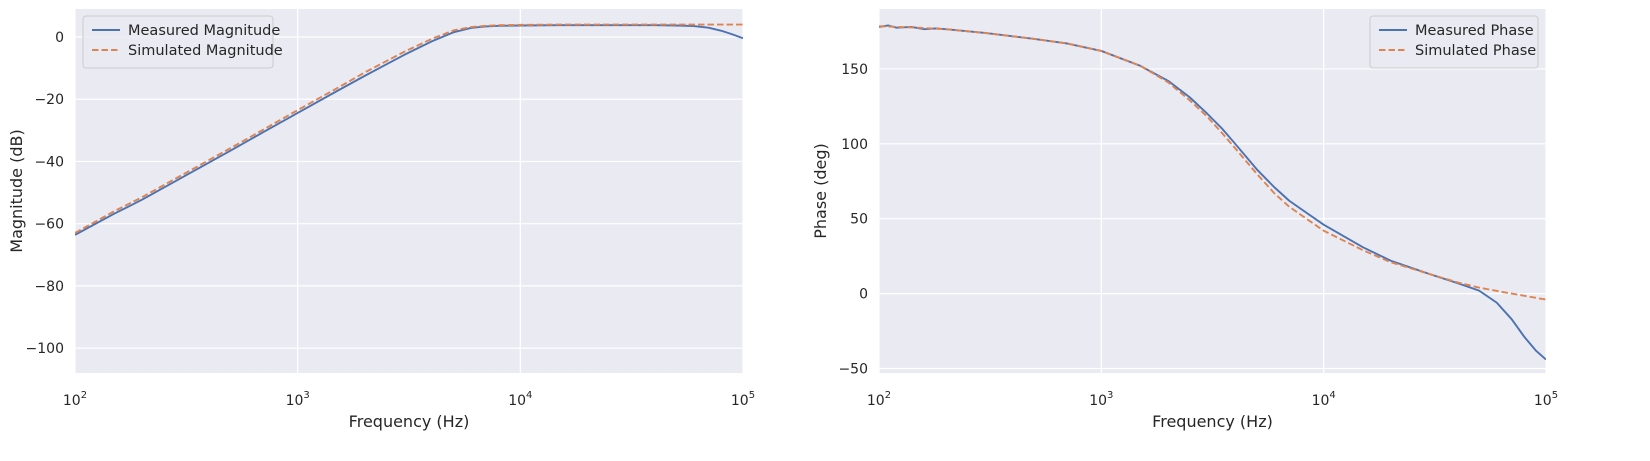 The image size is (1650, 461). What do you see at coordinates (854, 145) in the screenshot?
I see `y-tick-label: 100` at bounding box center [854, 145].